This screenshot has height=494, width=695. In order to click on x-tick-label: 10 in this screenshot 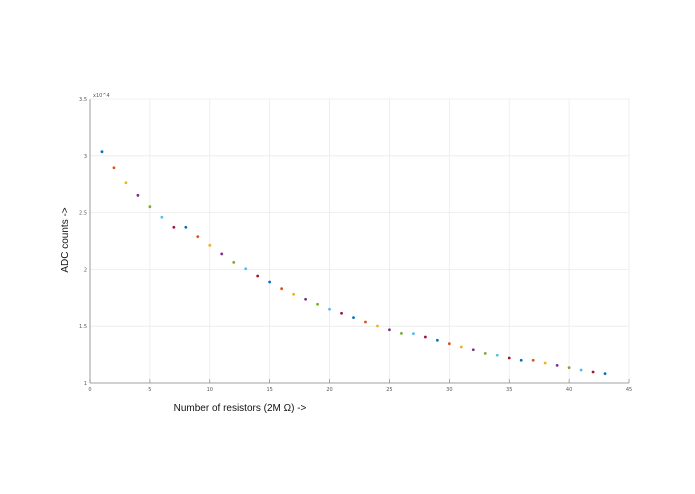, I will do `click(210, 390)`.